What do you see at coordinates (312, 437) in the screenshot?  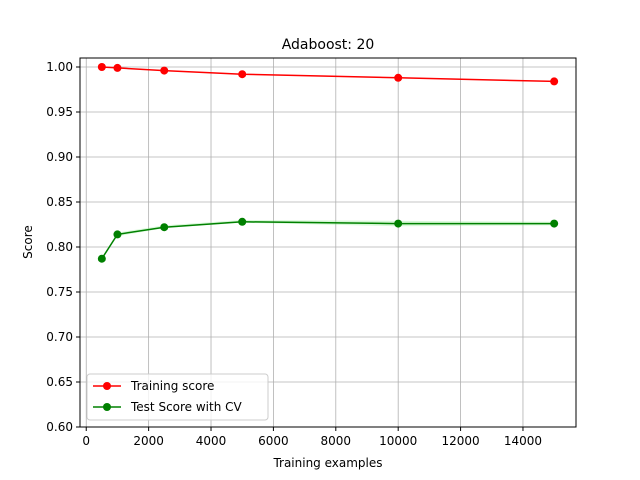 I see `x-axis-ticks: 0 2000 4000 6000 8000 10000 12000 14000` at bounding box center [312, 437].